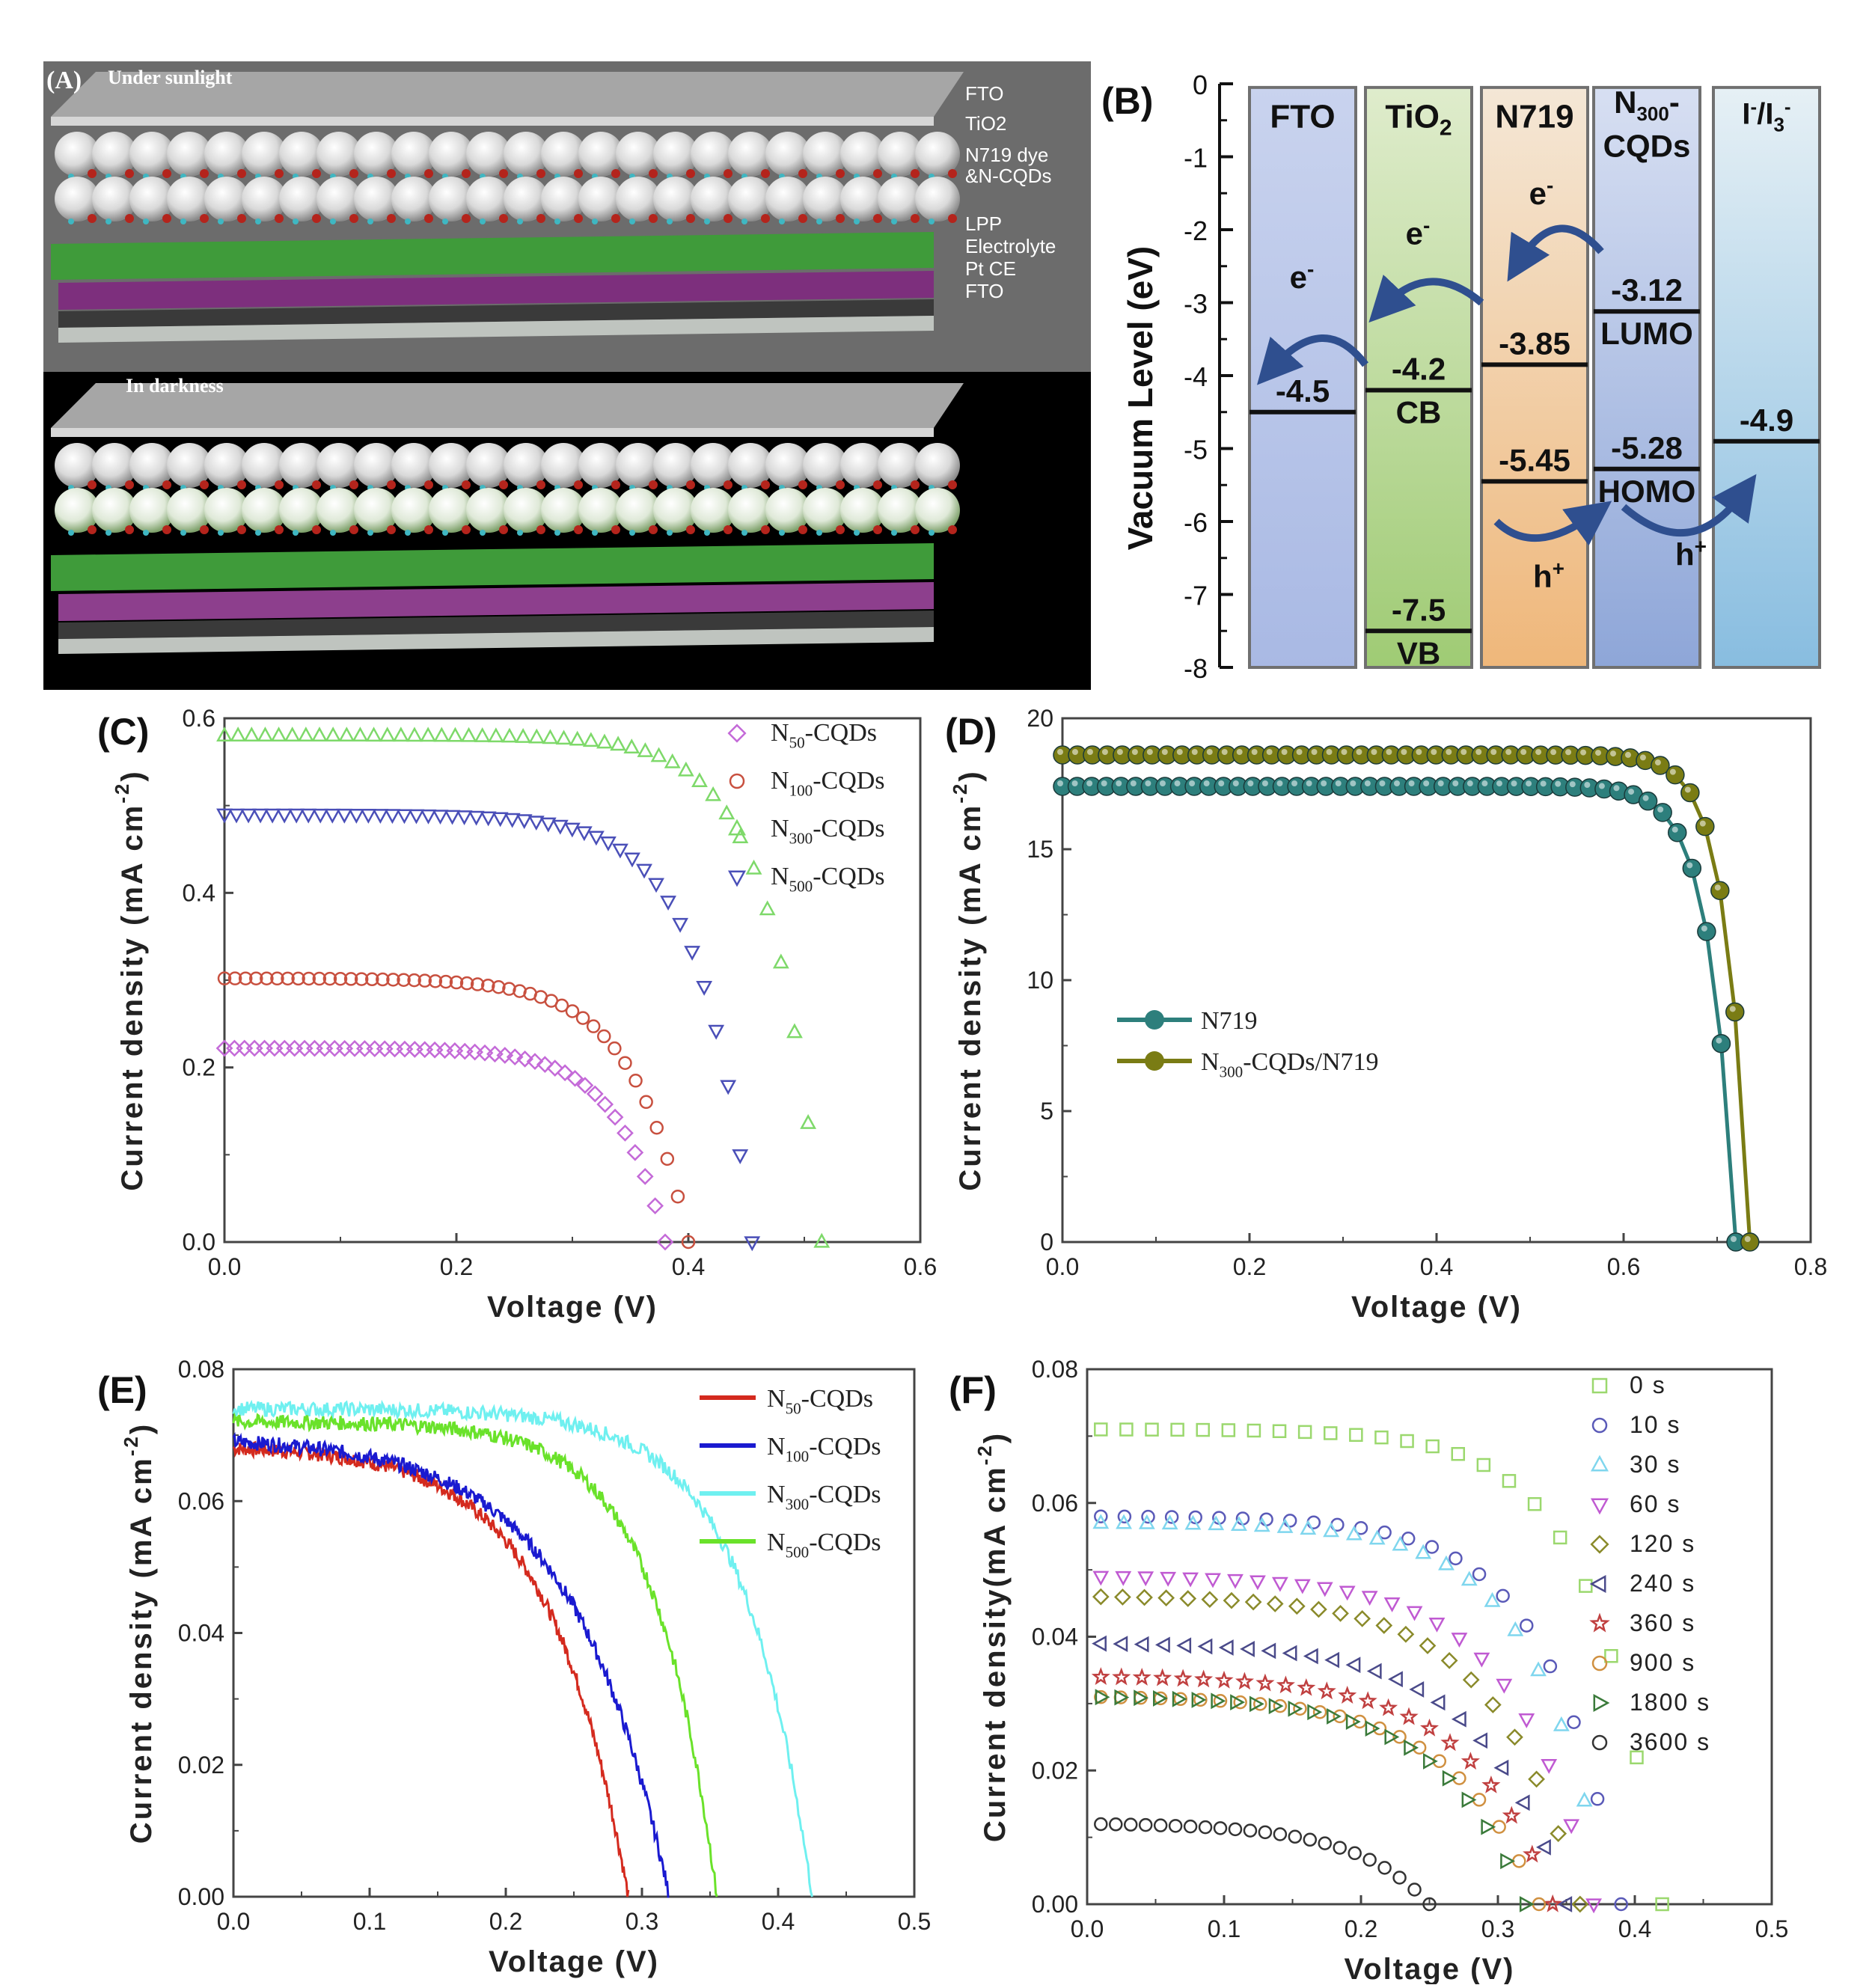 This screenshot has width=1875, height=1988. Describe the element at coordinates (641, 1921) in the screenshot. I see `x-tick-label: 0.3` at that location.